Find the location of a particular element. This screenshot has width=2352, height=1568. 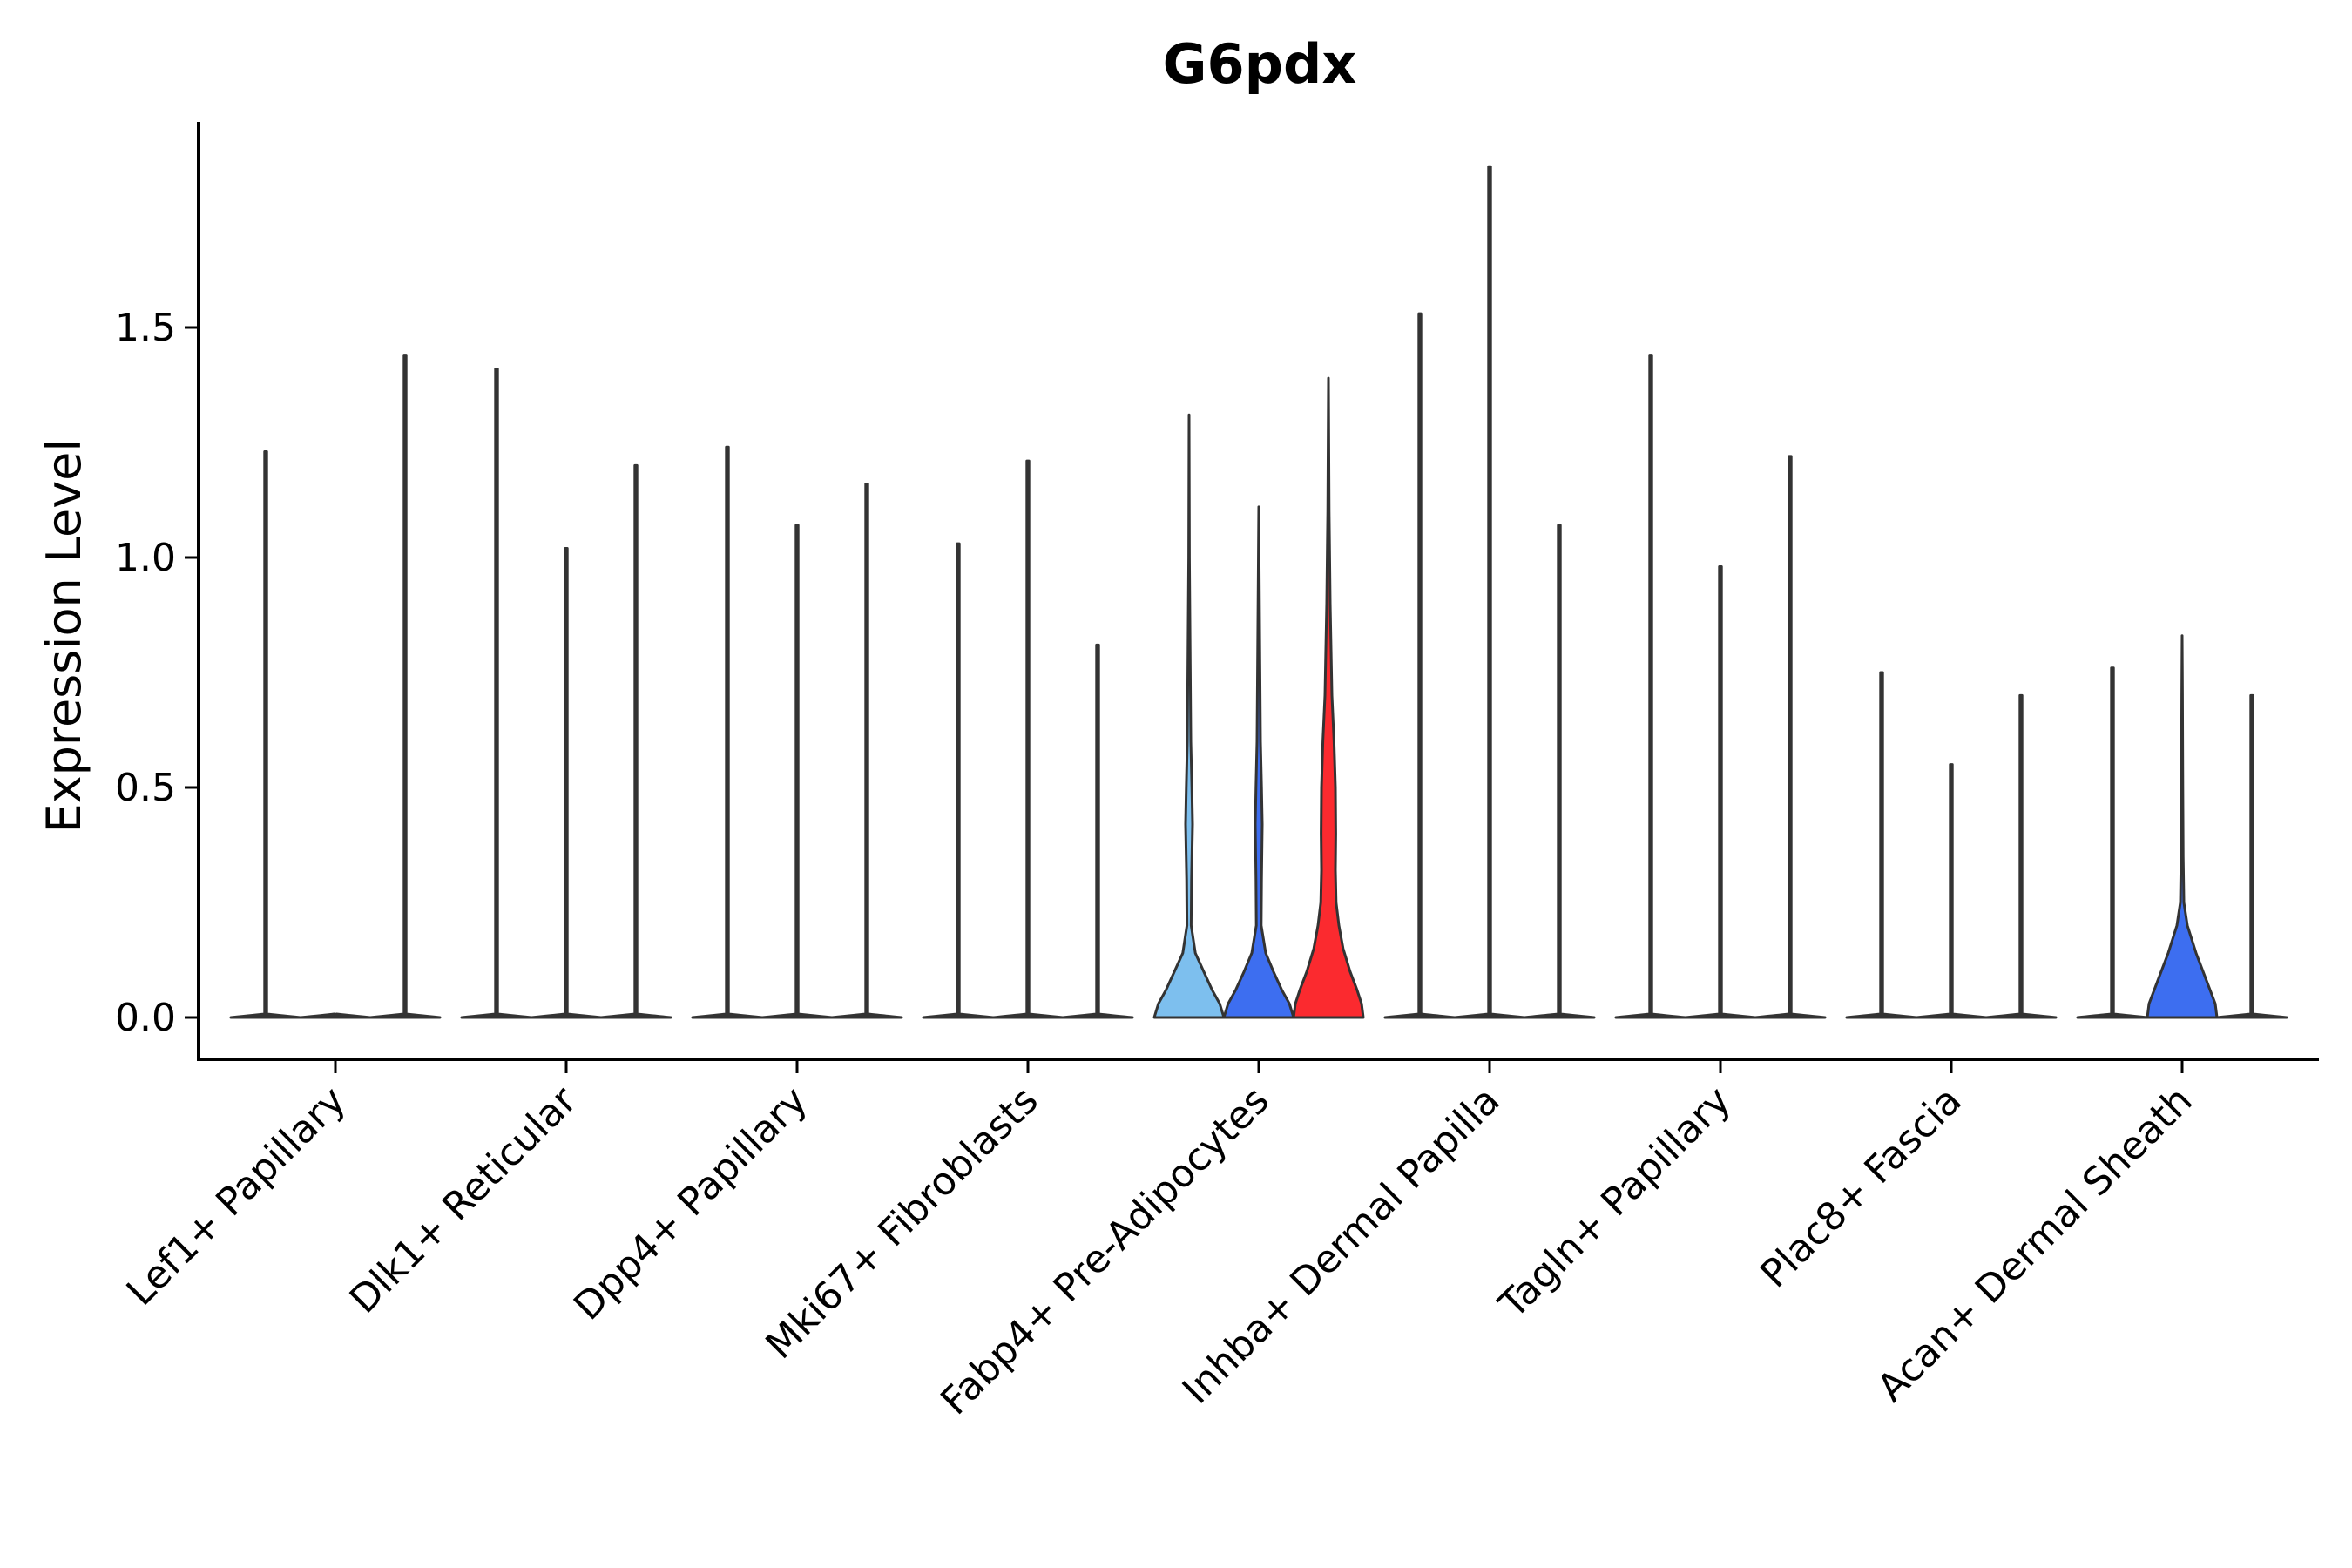

chart-title: G6pdx is located at coordinates (1260, 64).